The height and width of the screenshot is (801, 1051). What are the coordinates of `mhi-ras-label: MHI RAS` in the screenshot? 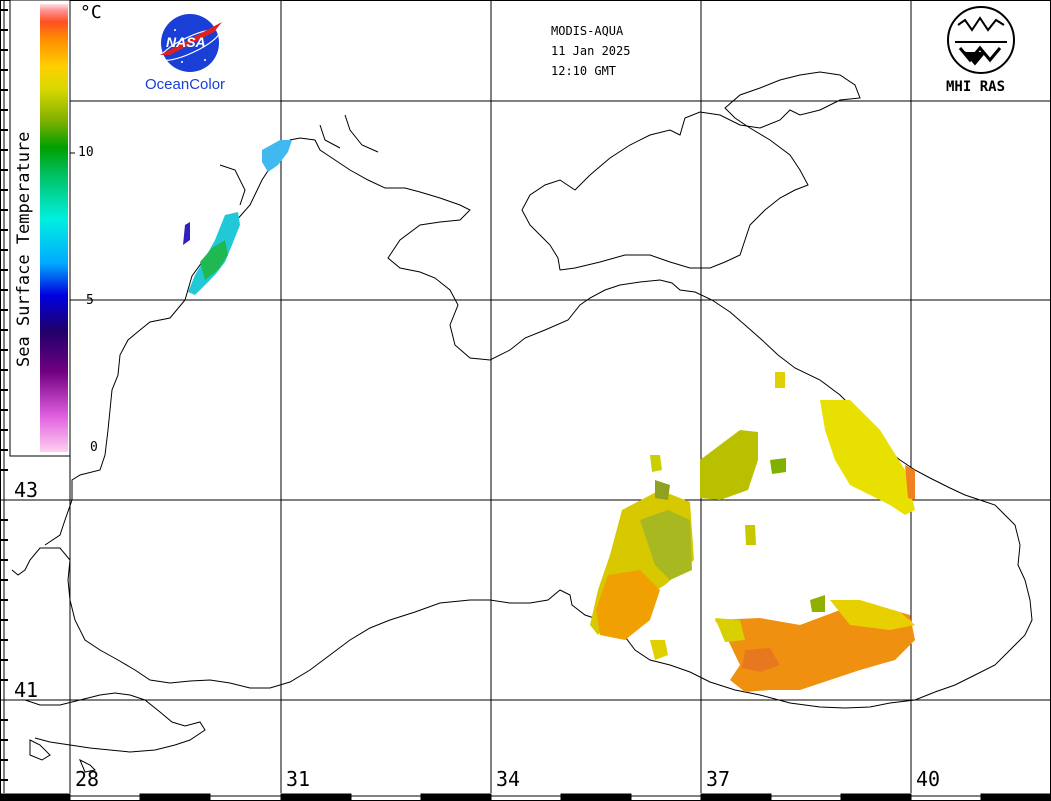 It's located at (976, 87).